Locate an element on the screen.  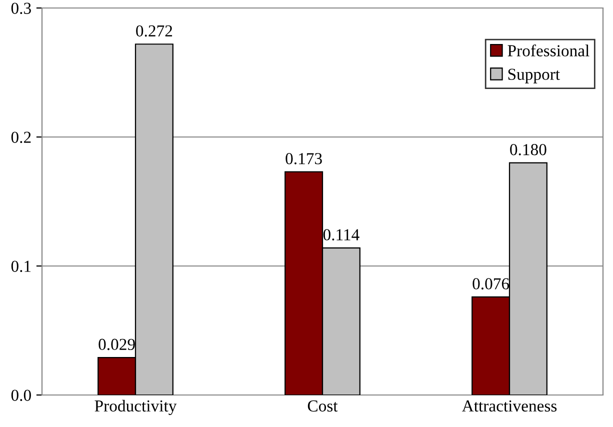
legend-label: Support is located at coordinates (534, 76).